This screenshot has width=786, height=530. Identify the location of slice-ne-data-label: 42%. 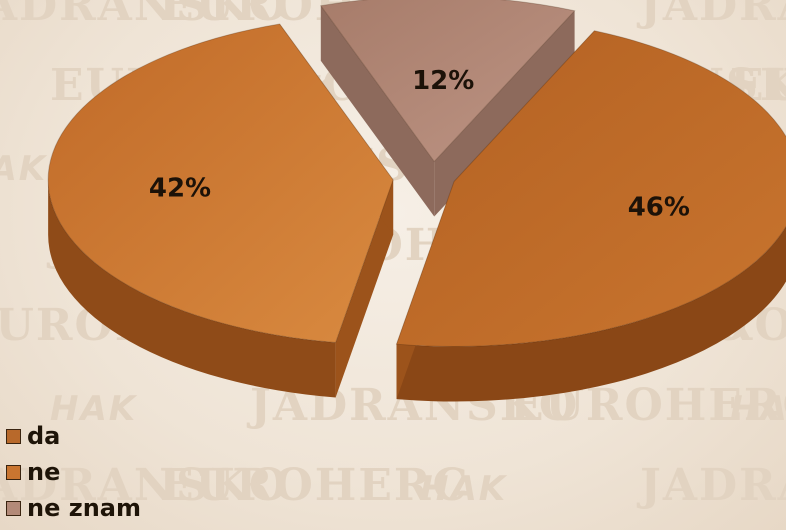
(180, 189).